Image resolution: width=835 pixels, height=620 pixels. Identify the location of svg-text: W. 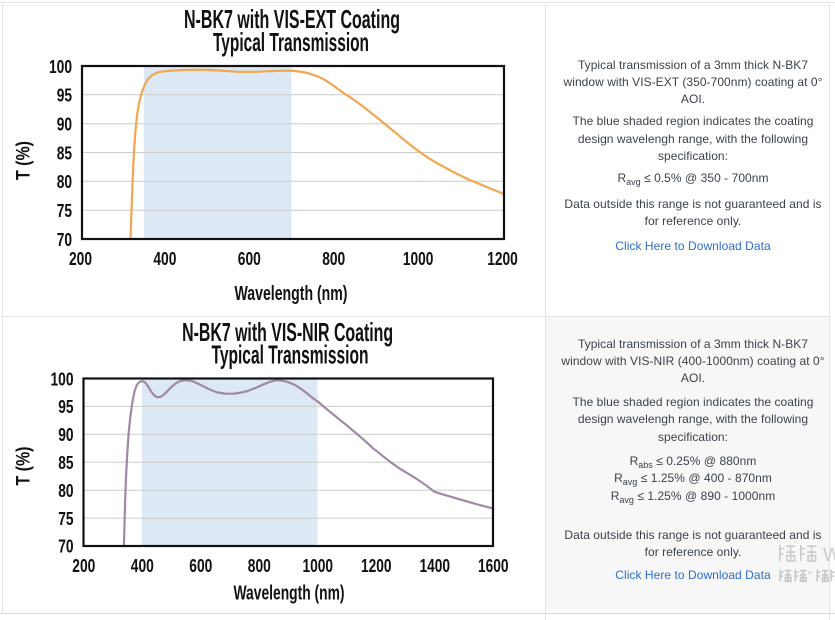
(829, 555).